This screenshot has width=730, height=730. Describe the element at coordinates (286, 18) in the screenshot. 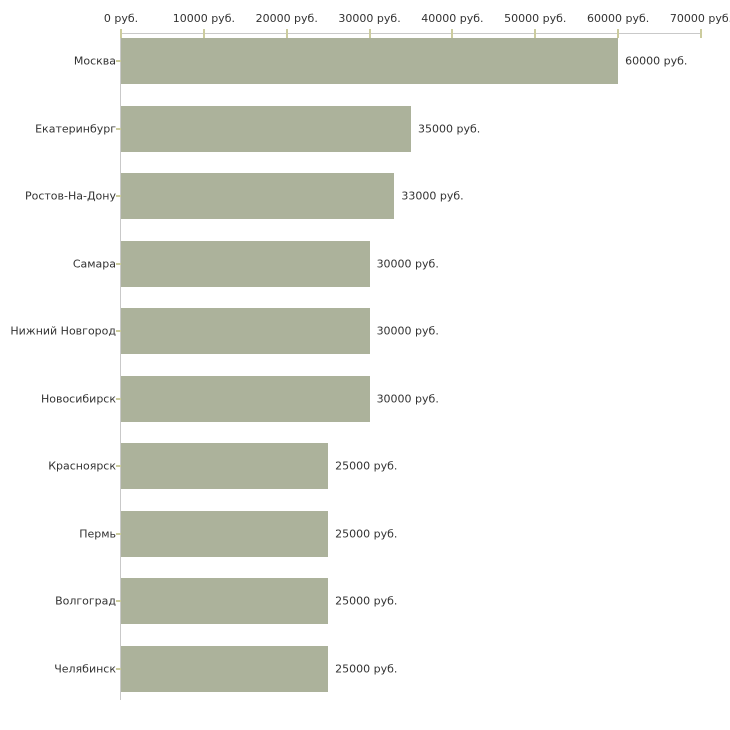

I see `x-tick-label: 20000 руб.` at that location.